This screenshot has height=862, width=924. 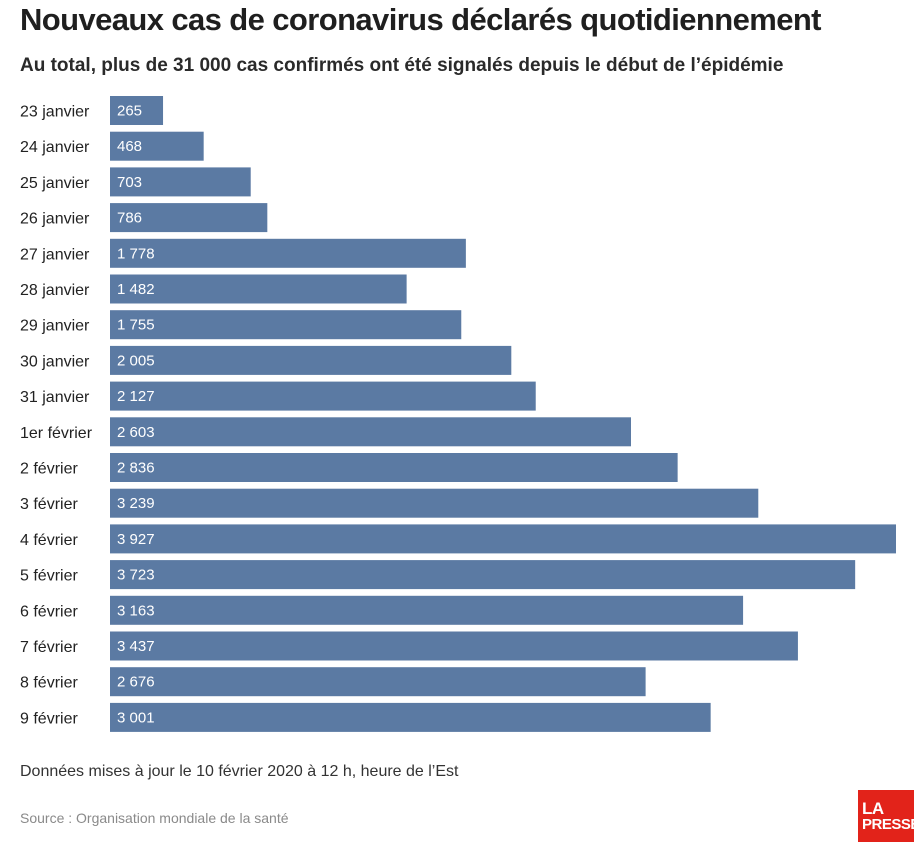 I want to click on category-label: 24 janvier, so click(x=55, y=147).